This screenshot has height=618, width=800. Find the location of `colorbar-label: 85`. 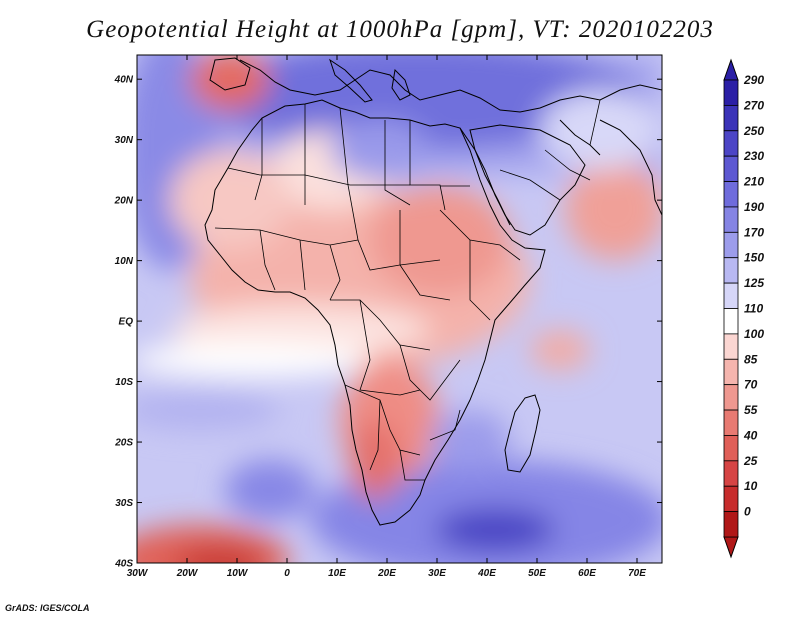

colorbar-label: 85 is located at coordinates (751, 359).